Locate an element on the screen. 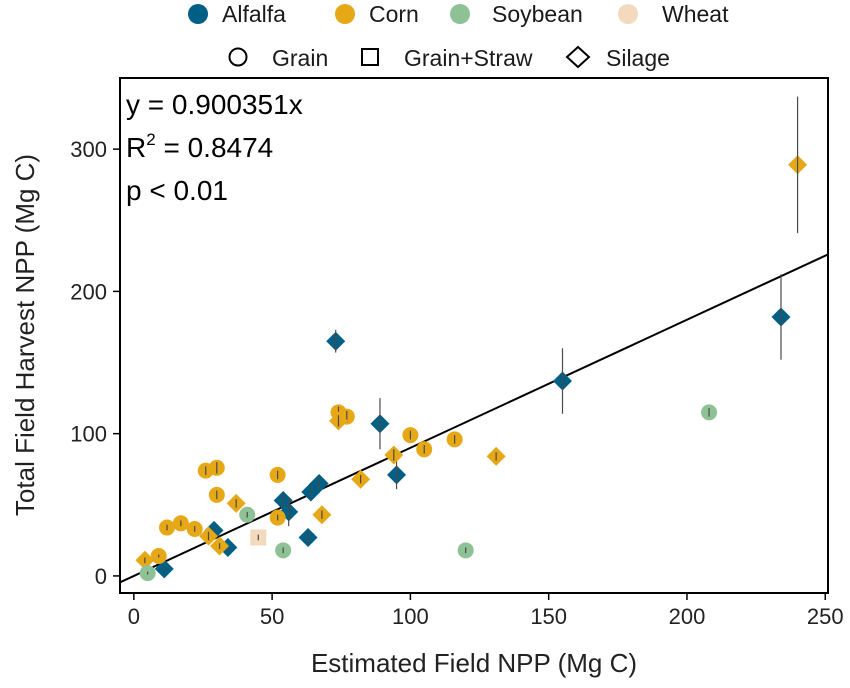 The width and height of the screenshot is (850, 688). y-axis-title: Total Field Harvest NPP (Mg C) is located at coordinates (25, 335).